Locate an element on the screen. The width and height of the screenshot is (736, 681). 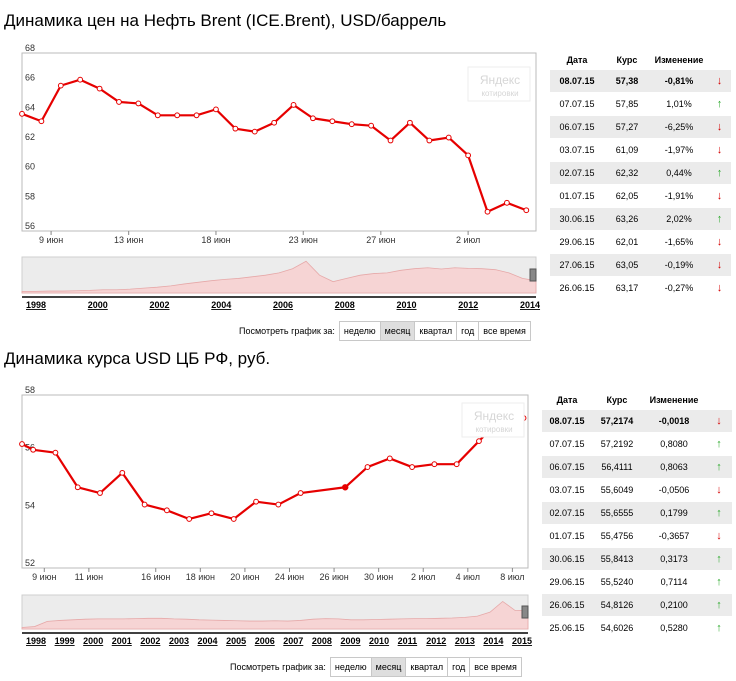
brent-overview-navigator: 1998 2000 2002 2004 2006 2008 2010 2012 2014 is located at coordinates (280, 283).